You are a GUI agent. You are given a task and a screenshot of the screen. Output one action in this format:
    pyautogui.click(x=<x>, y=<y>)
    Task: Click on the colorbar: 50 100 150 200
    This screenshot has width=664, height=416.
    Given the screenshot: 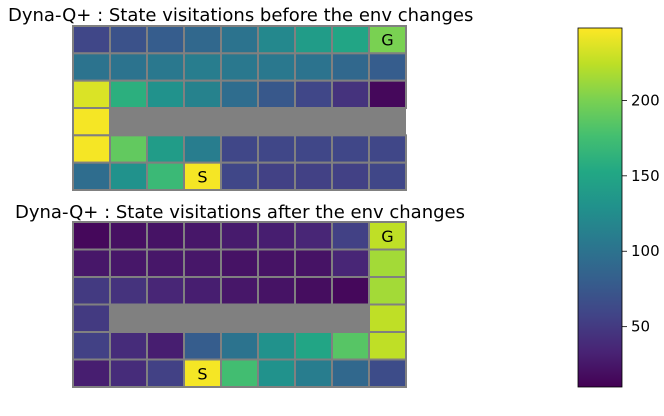 What is the action you would take?
    pyautogui.click(x=618, y=207)
    